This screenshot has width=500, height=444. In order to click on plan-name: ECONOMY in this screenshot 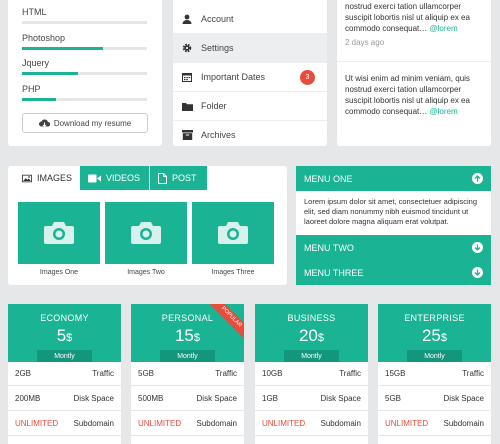, I will do `click(64, 318)`.